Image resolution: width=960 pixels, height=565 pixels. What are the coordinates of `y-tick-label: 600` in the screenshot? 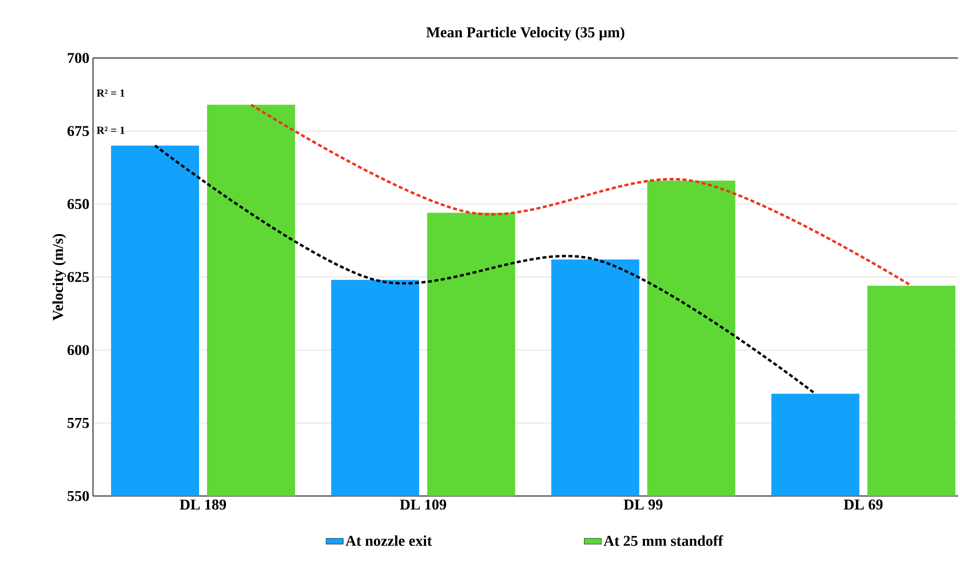 It's located at (78, 350).